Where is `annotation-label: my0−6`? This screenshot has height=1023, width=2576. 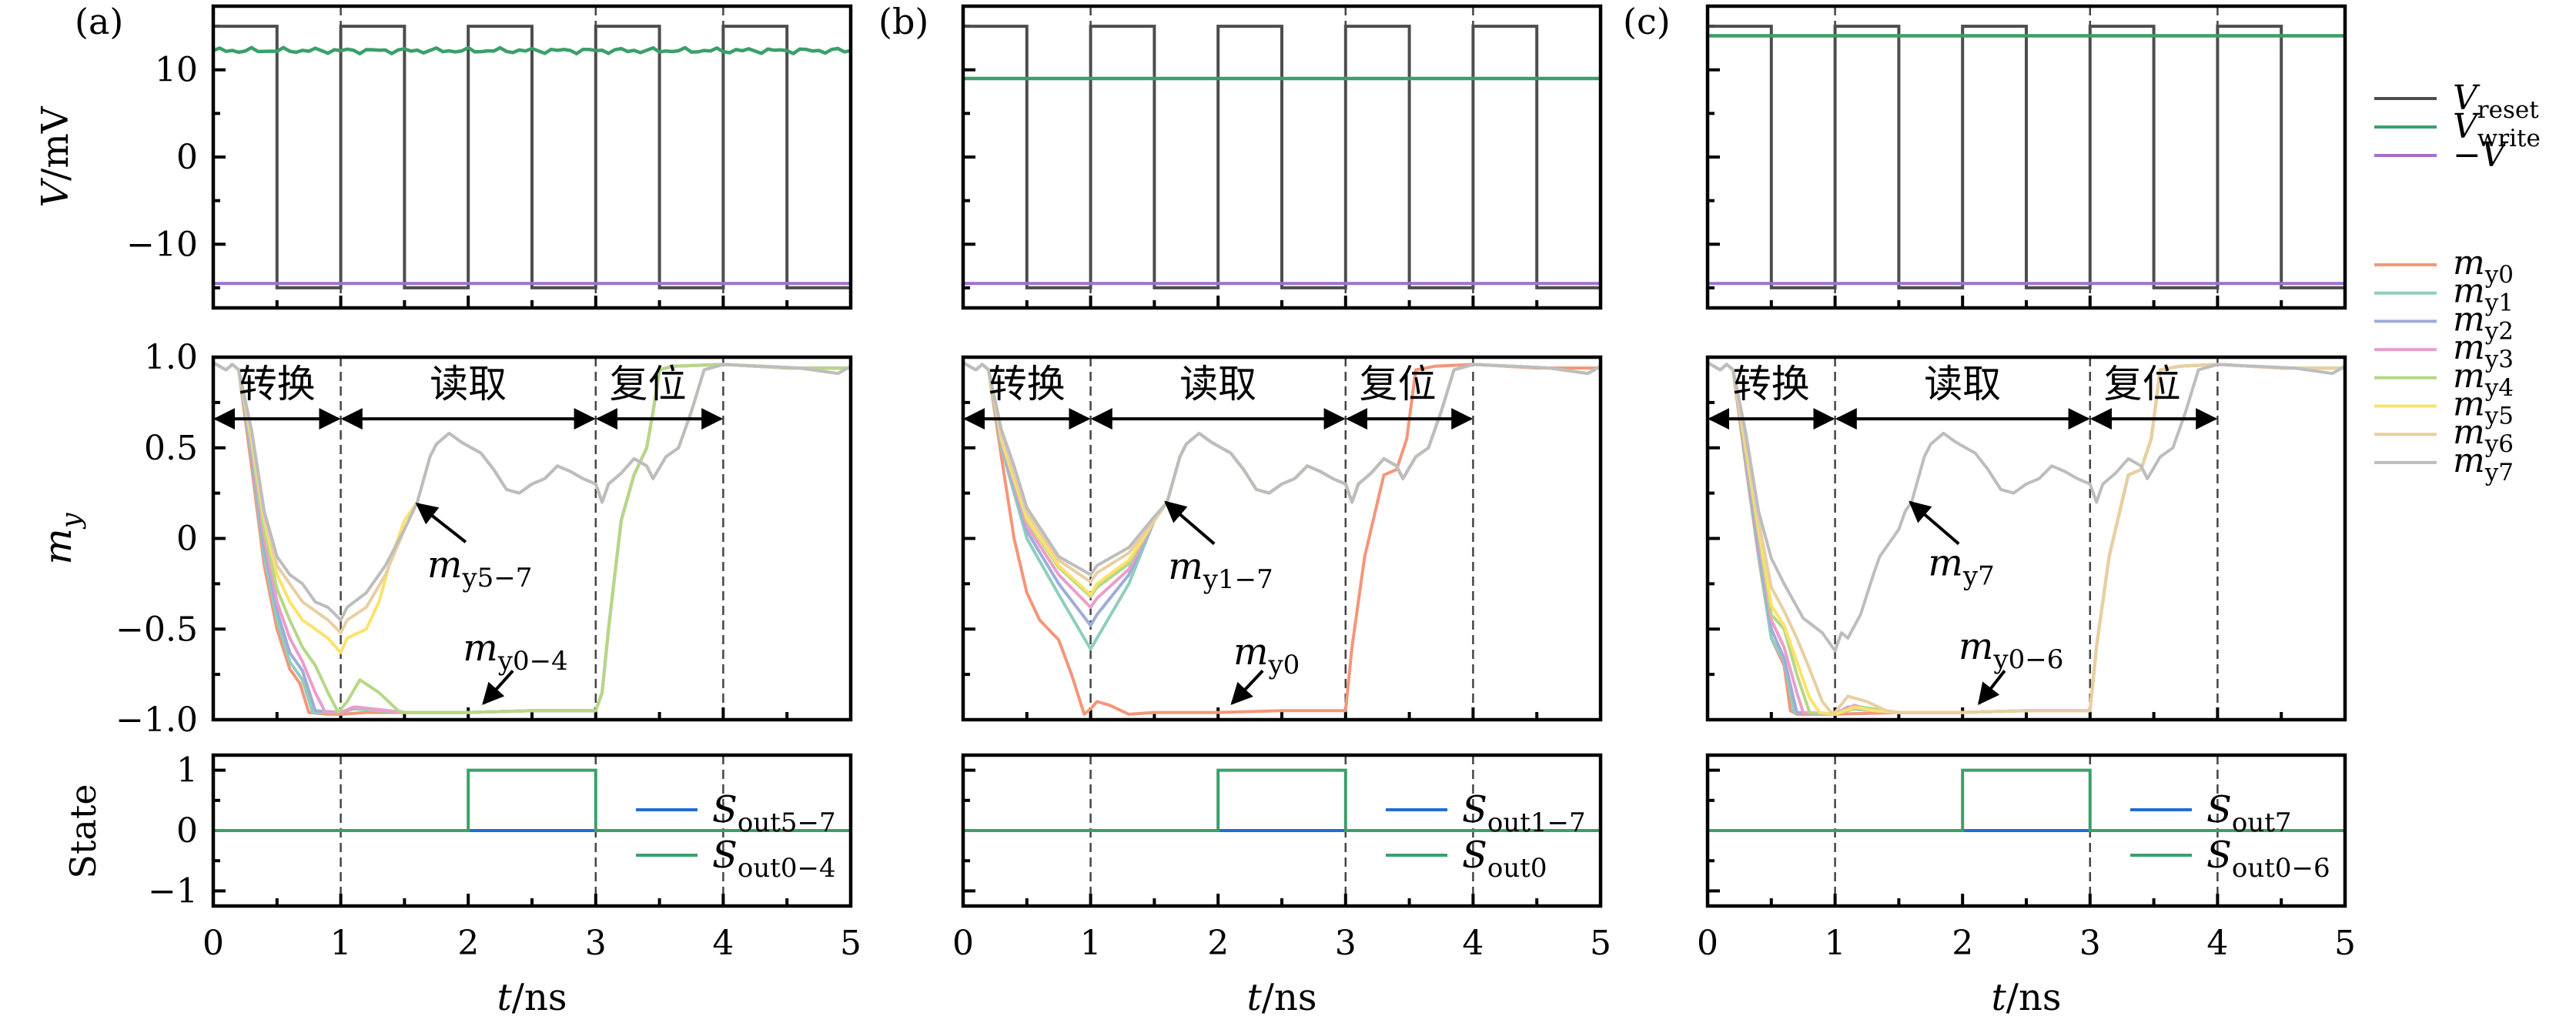 annotation-label: my0−6 is located at coordinates (2011, 650).